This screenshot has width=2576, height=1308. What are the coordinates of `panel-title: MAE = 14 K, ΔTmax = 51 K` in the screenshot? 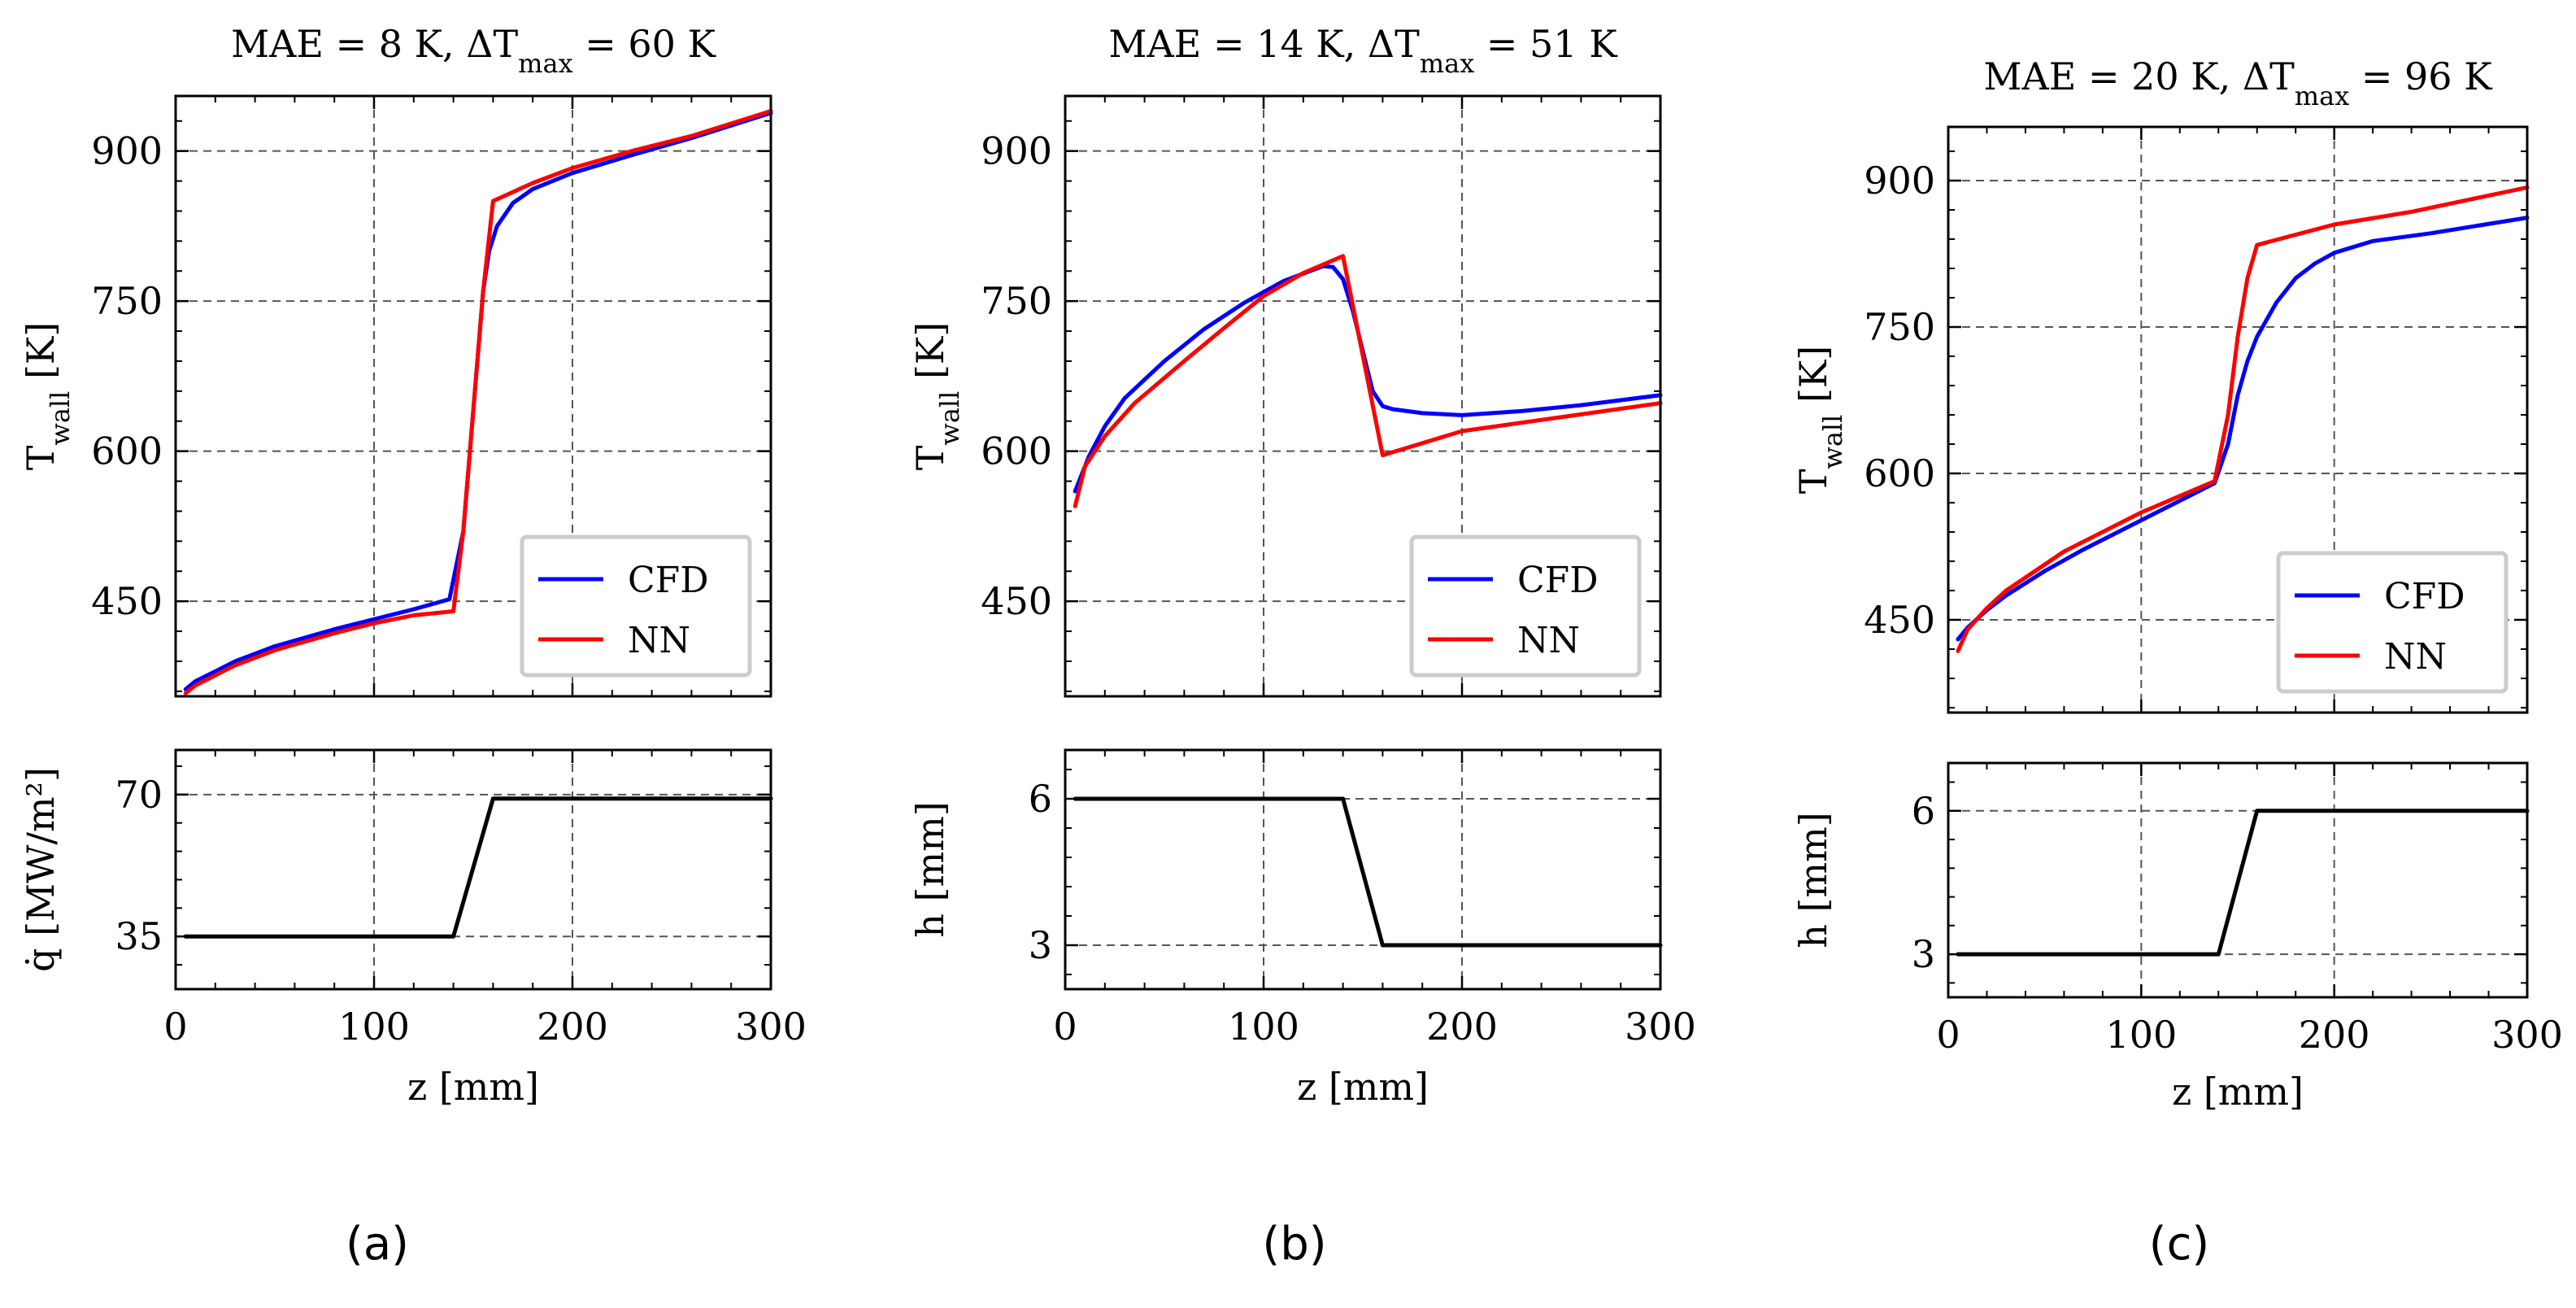 It's located at (1363, 50).